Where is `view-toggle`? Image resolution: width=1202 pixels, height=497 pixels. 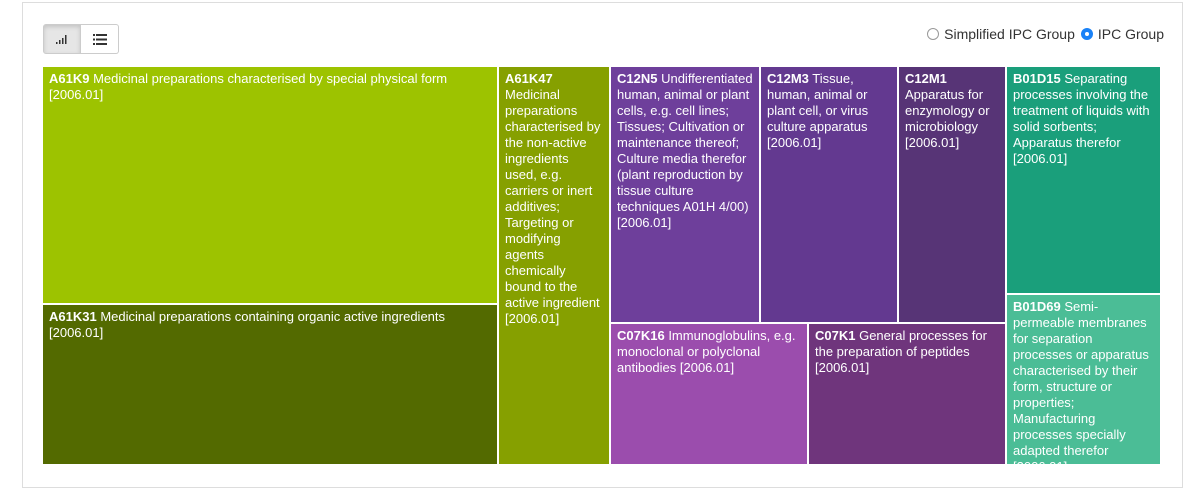
view-toggle is located at coordinates (81, 39).